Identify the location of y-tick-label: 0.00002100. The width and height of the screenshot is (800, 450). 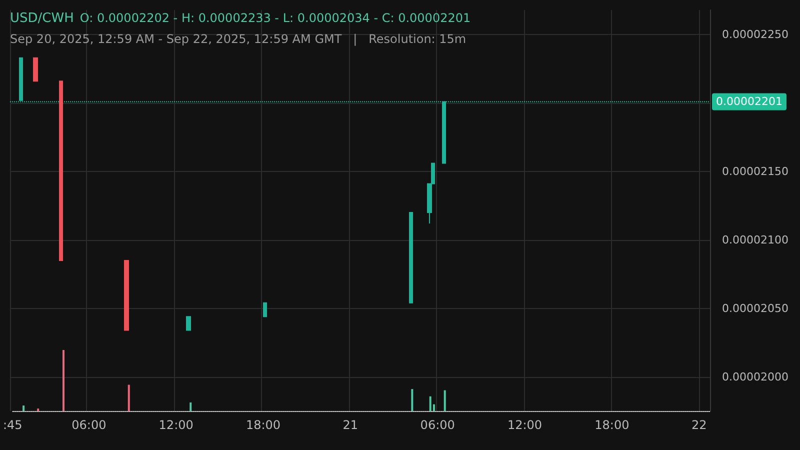
(755, 239).